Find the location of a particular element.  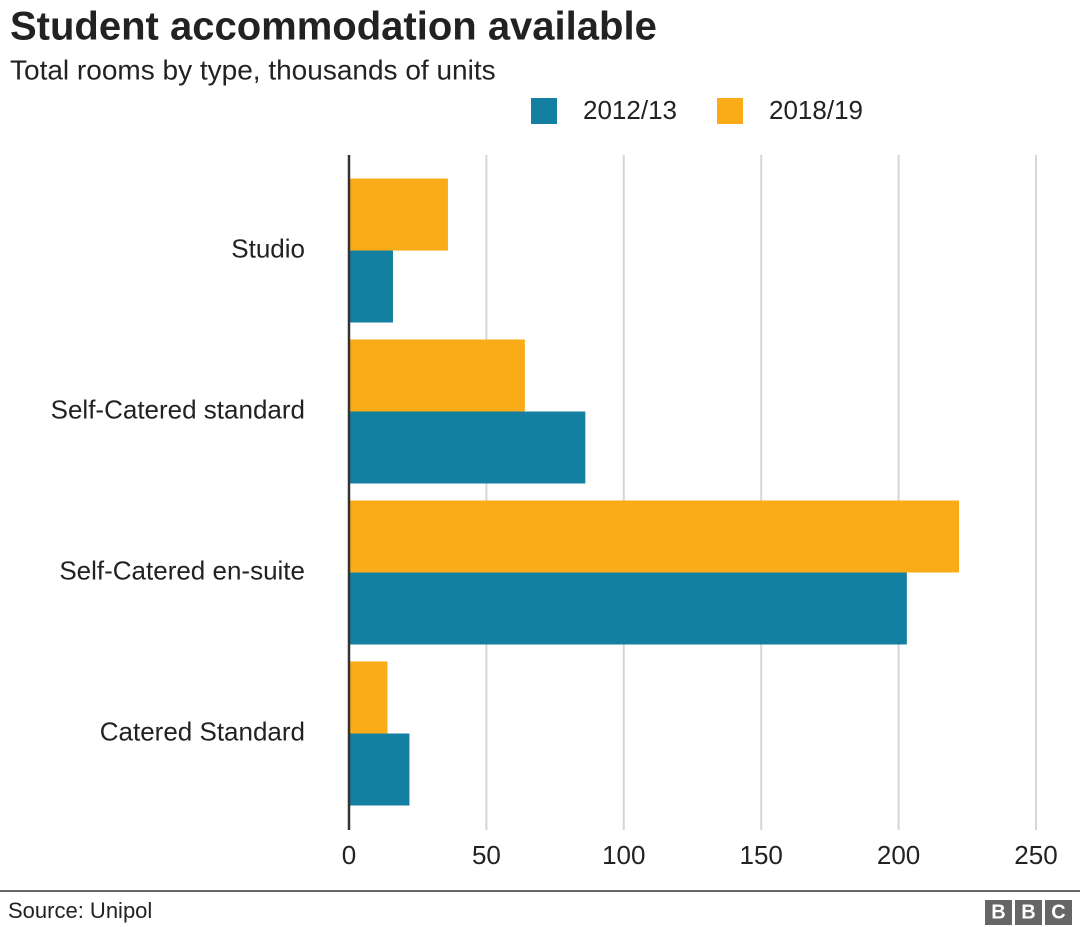

x-tick-label: 100 is located at coordinates (623, 855).